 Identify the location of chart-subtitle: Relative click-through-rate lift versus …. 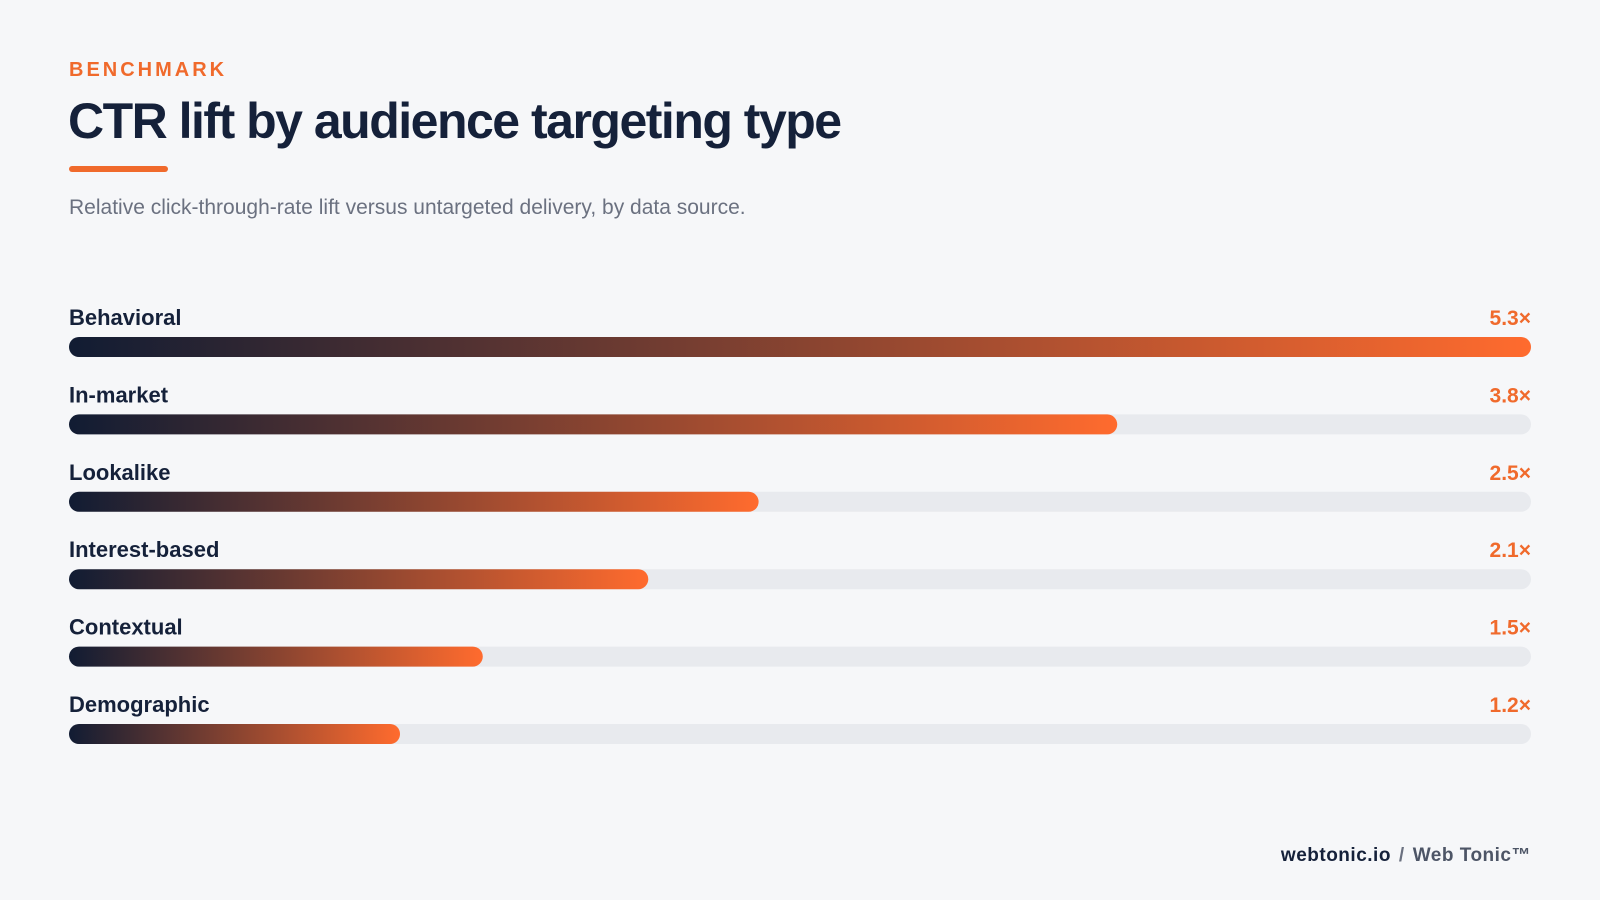
(407, 207).